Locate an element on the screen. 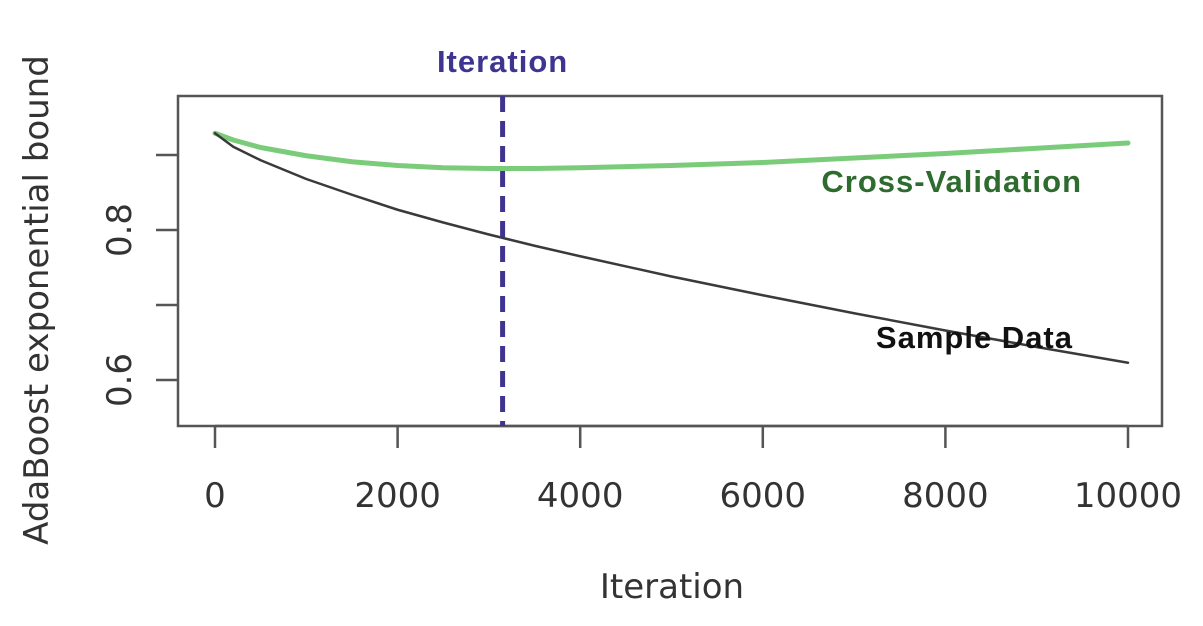 This screenshot has width=1203, height=626. y-tick-label: 0.6 is located at coordinates (120, 380).